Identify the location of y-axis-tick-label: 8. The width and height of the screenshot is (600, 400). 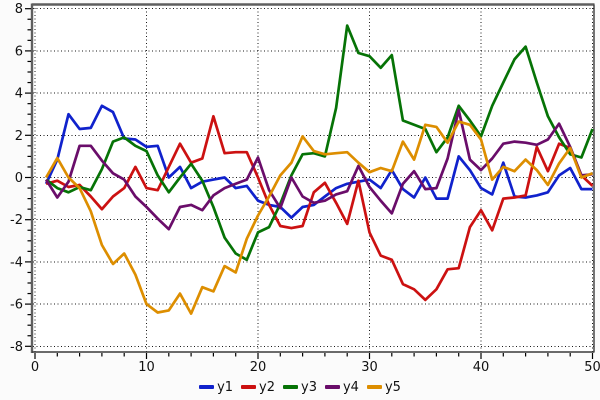
(19, 9).